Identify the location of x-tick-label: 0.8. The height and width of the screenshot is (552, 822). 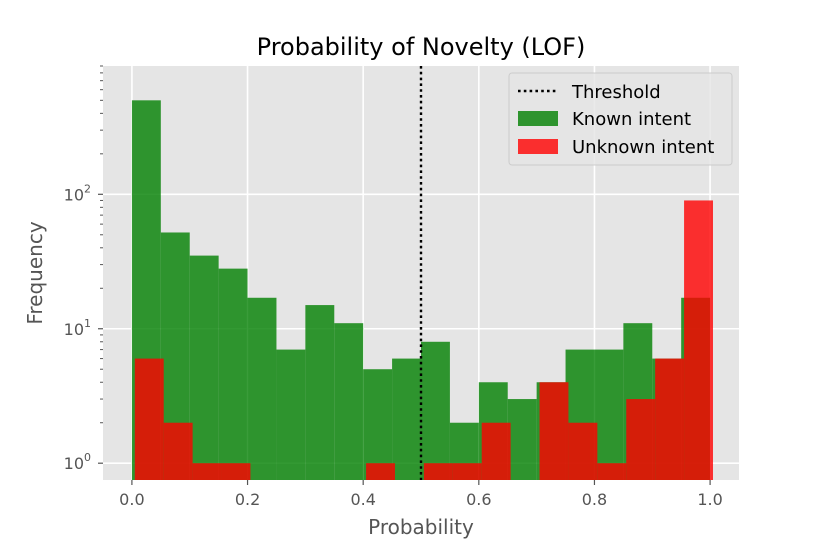
(594, 499).